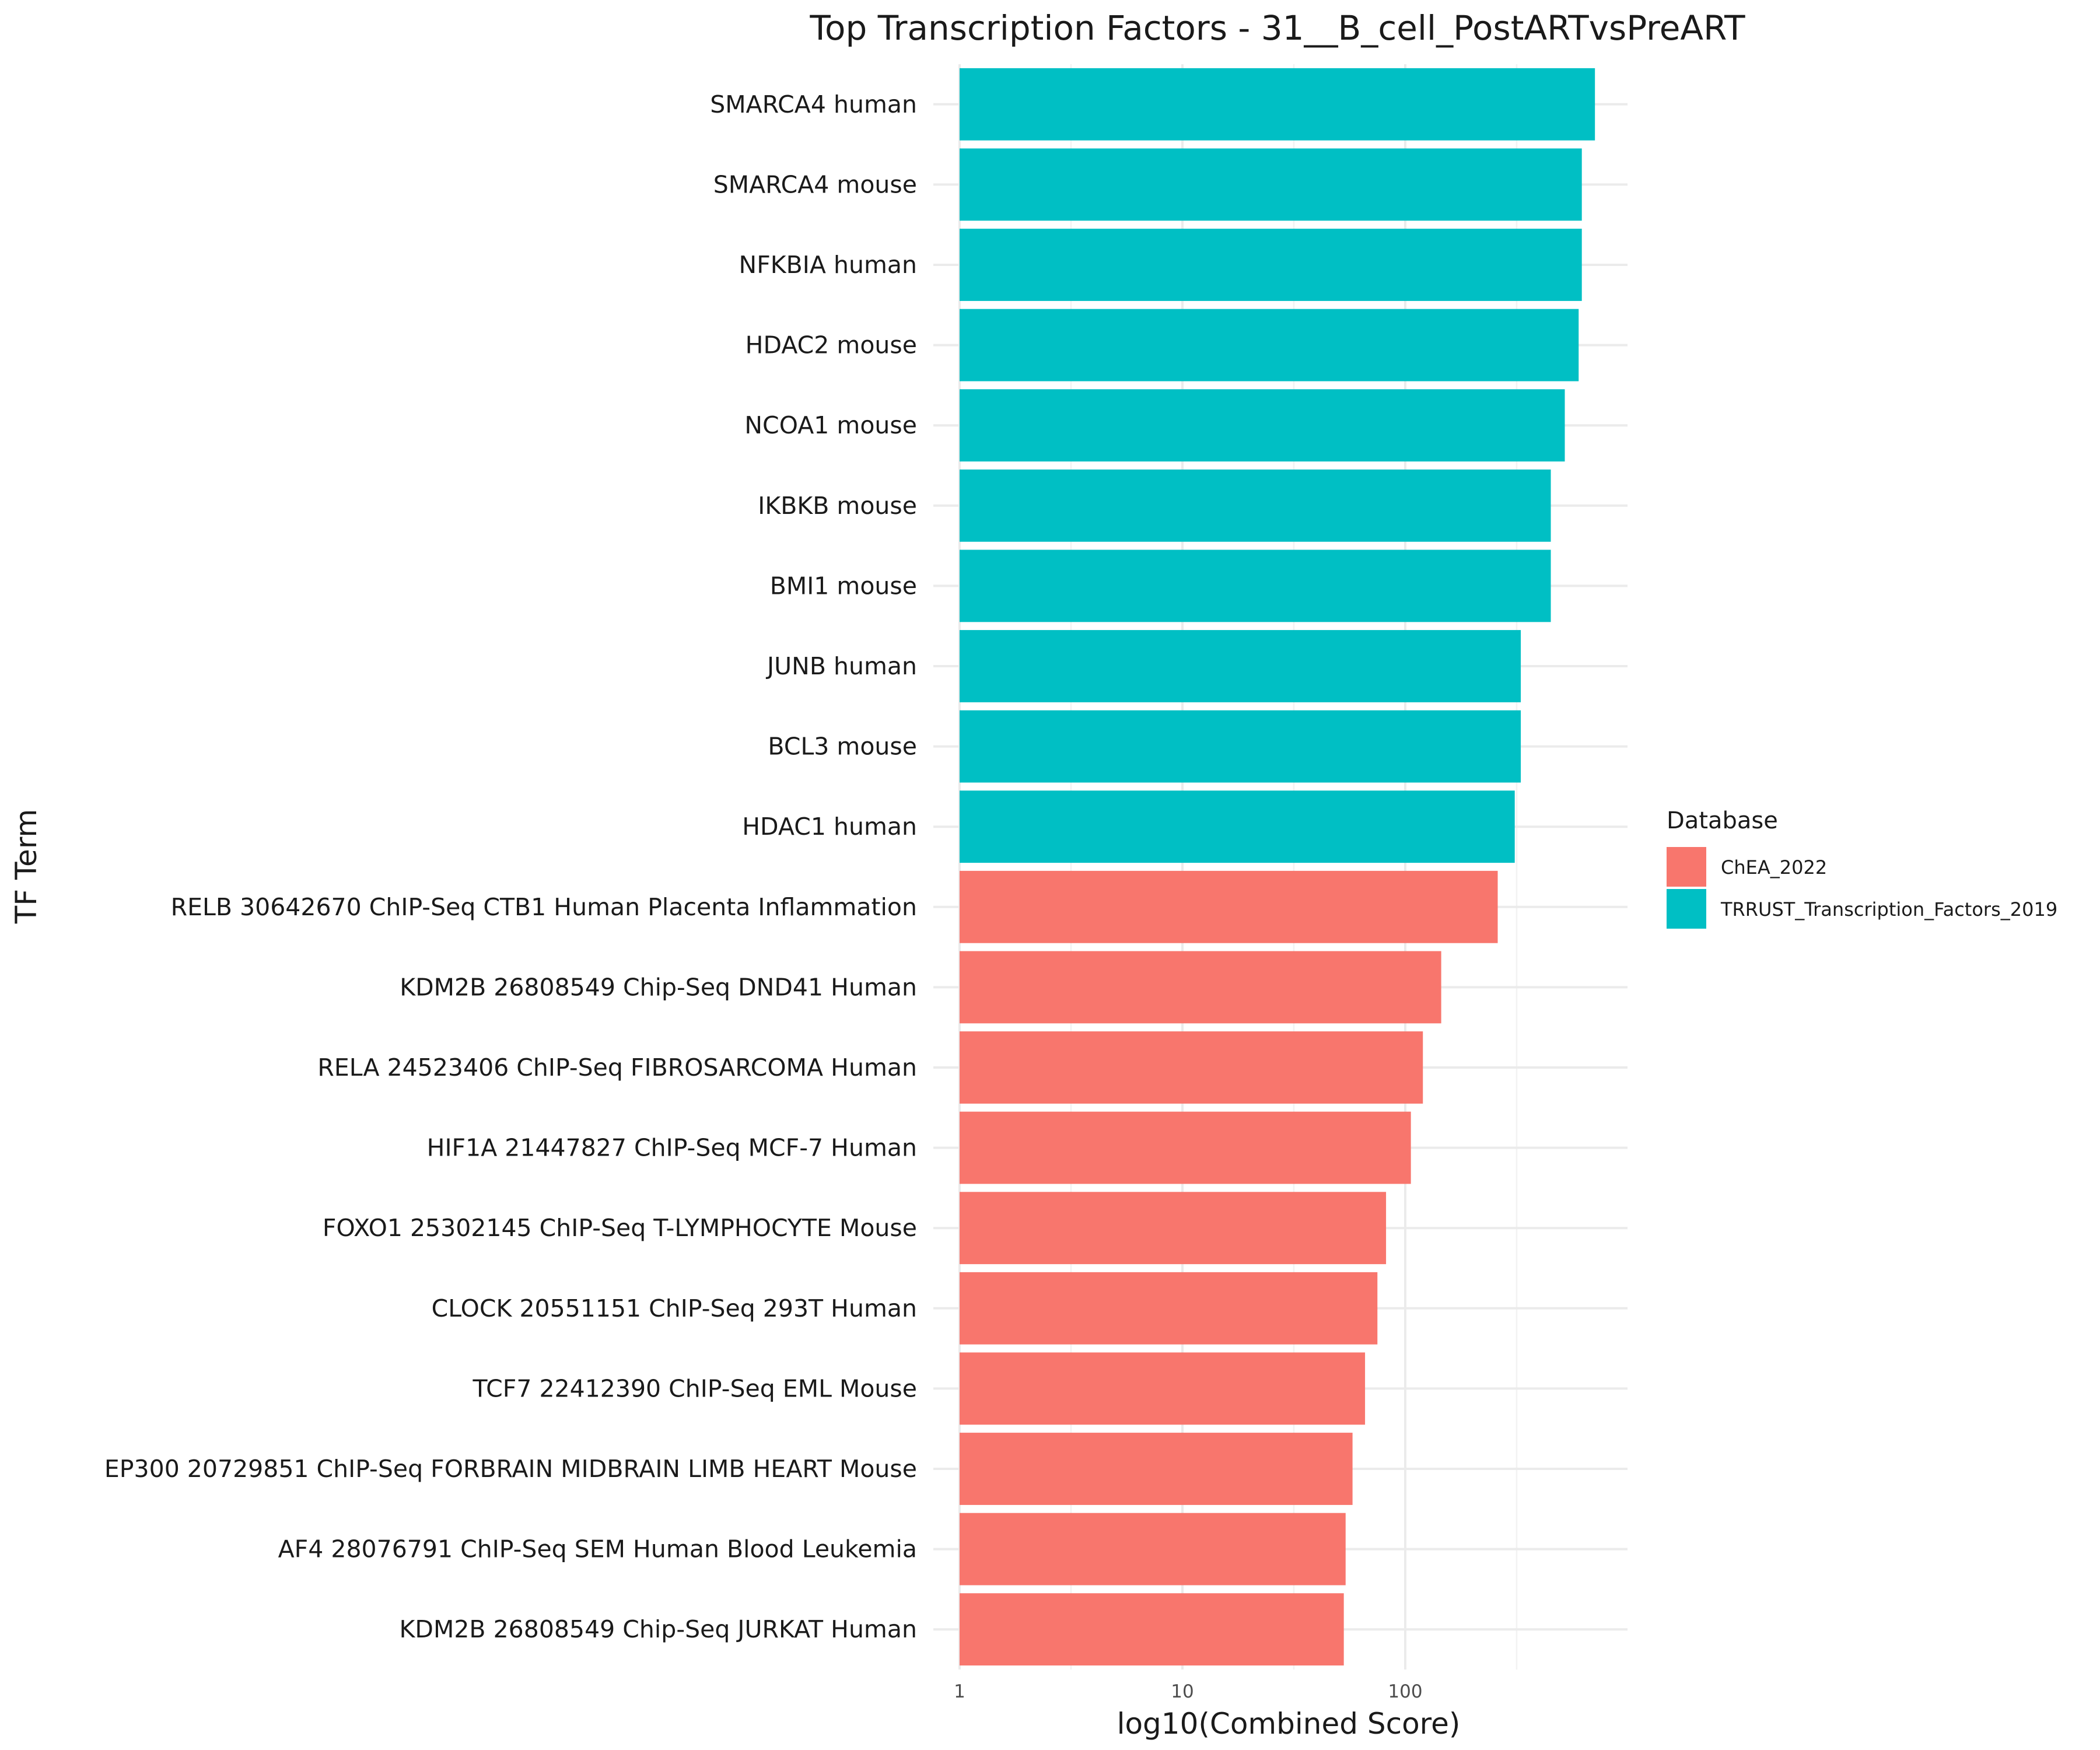  I want to click on legend-title: Database, so click(1722, 820).